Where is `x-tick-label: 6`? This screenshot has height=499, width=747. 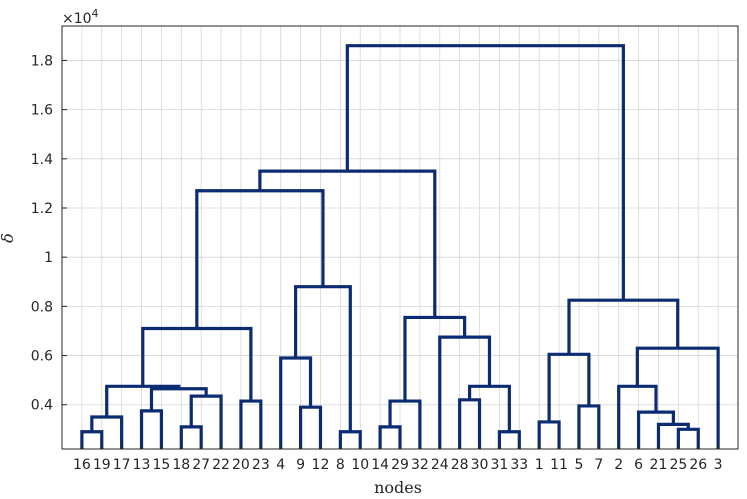 x-tick-label: 6 is located at coordinates (638, 465).